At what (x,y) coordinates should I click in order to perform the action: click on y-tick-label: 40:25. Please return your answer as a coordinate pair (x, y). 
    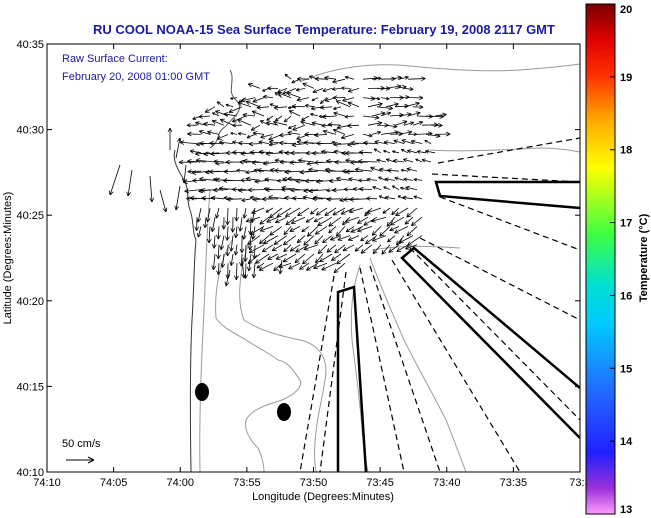
    Looking at the image, I should click on (30, 216).